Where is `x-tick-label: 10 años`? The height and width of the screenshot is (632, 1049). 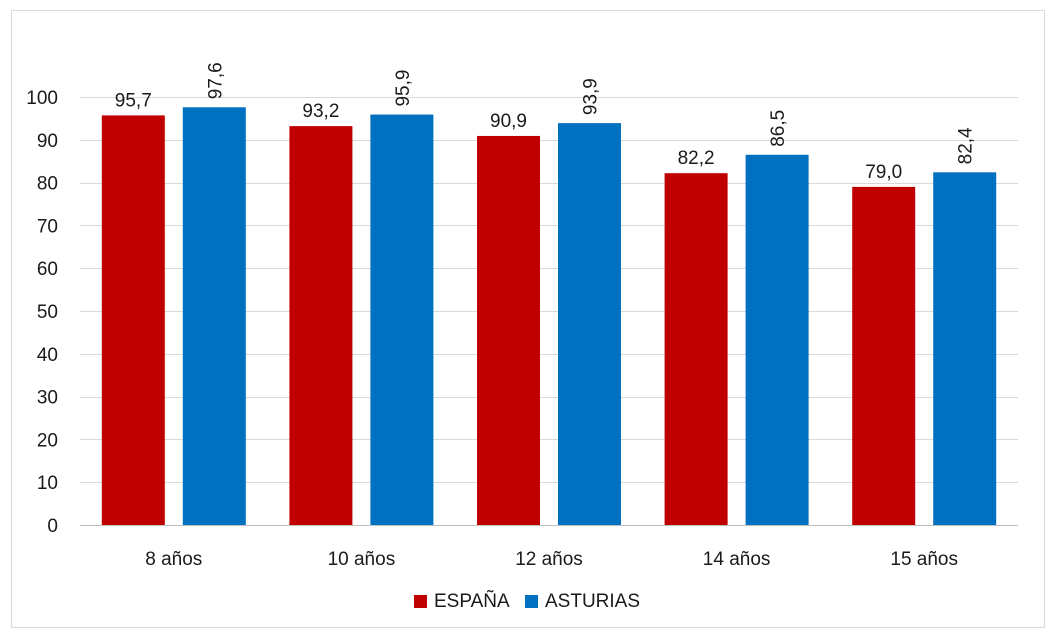 x-tick-label: 10 años is located at coordinates (362, 559).